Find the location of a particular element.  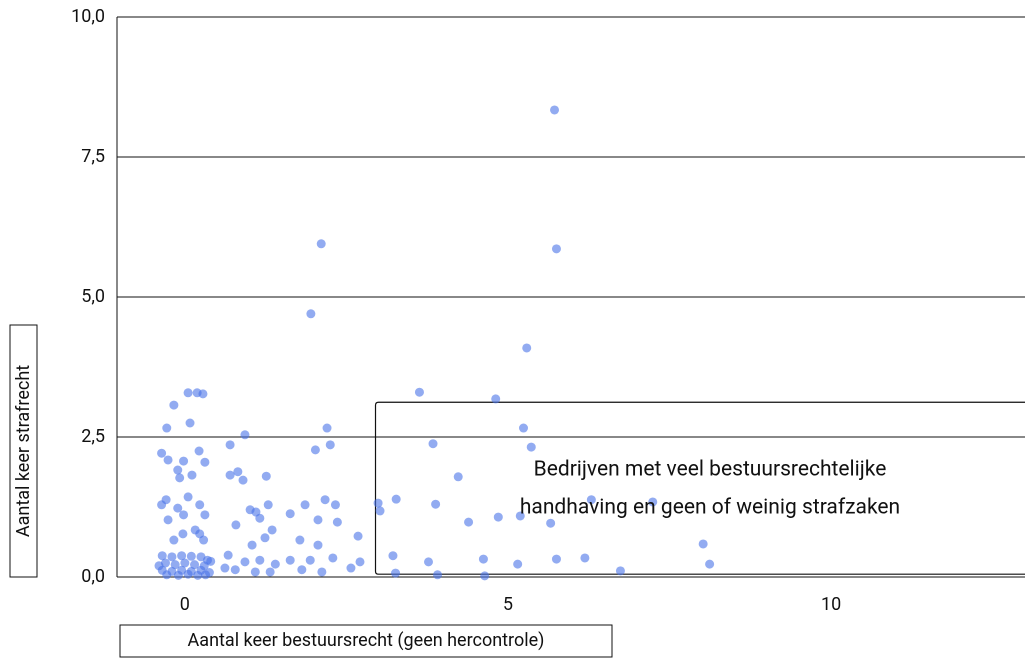

y-tick-label: 7,5 is located at coordinates (93, 156).